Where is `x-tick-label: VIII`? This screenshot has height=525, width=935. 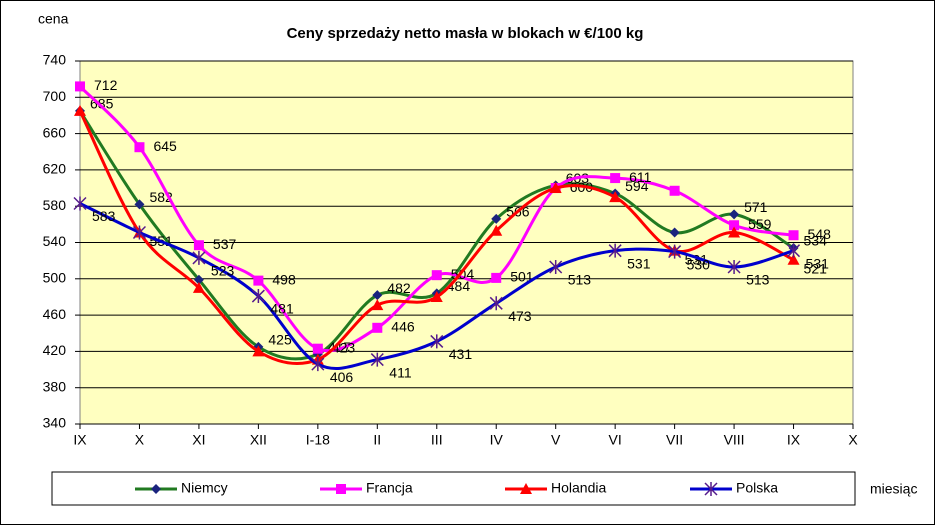 x-tick-label: VIII is located at coordinates (734, 440).